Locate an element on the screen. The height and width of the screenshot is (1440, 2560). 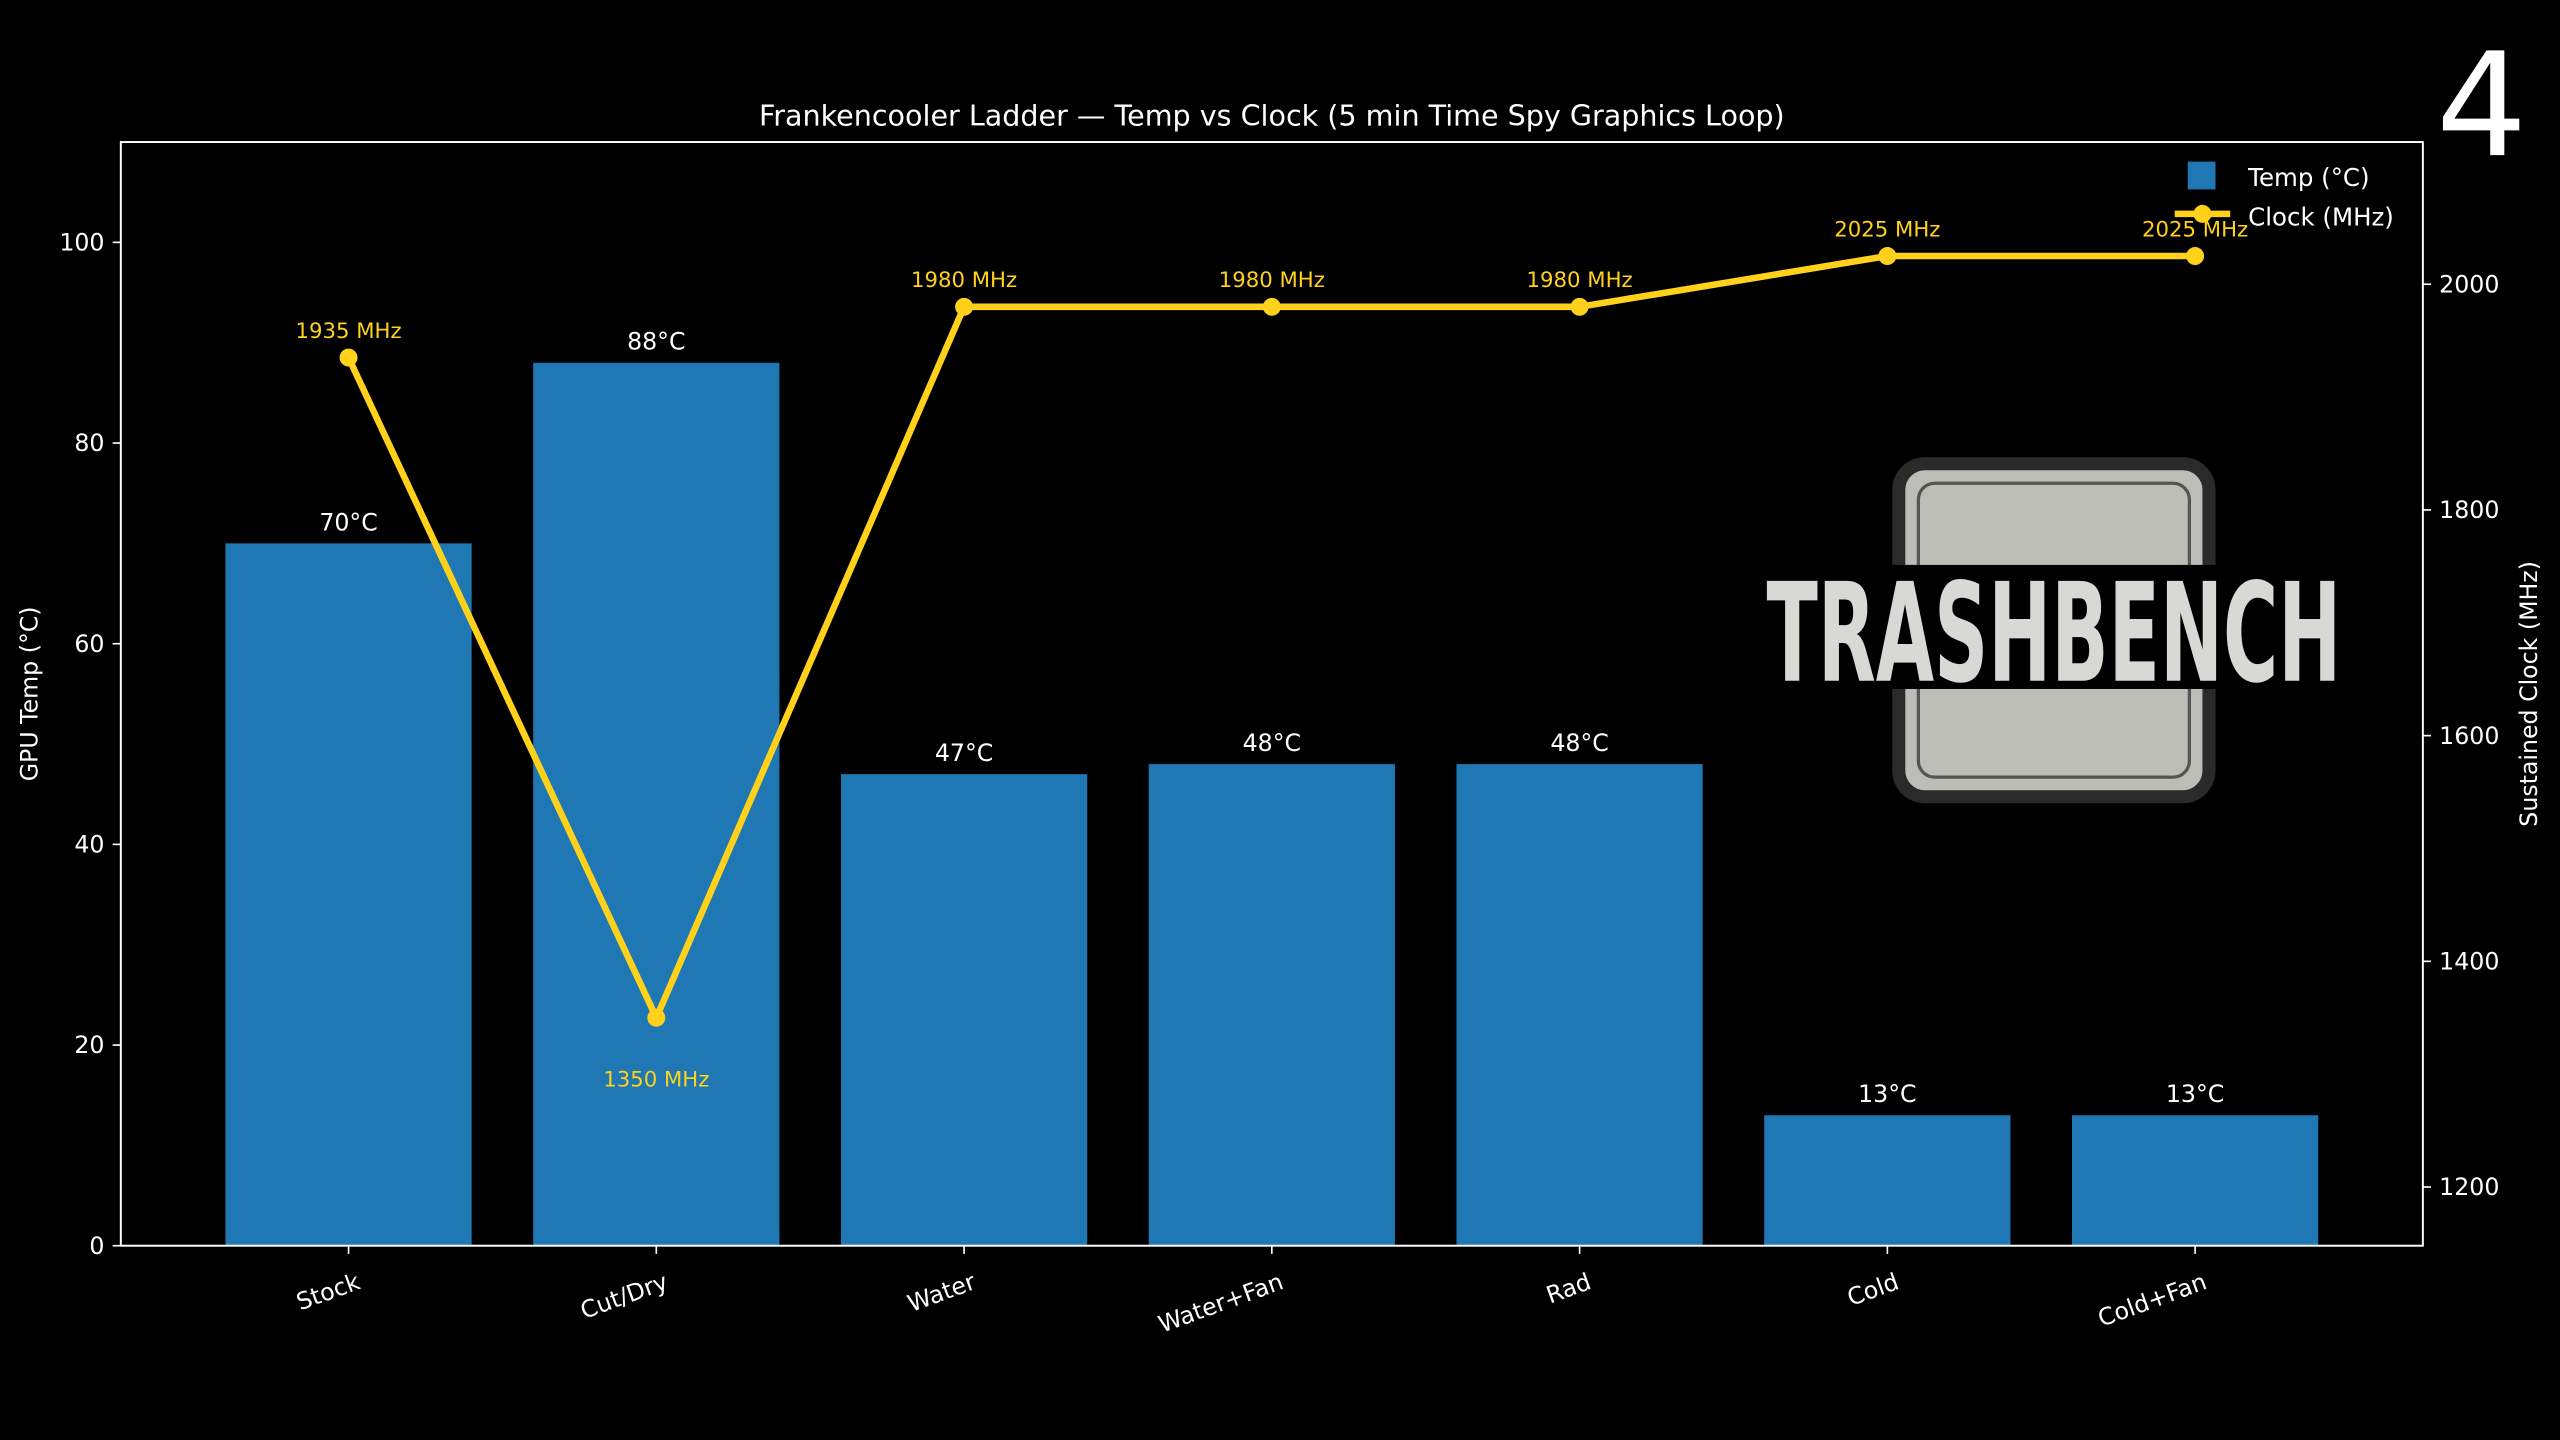
bar-label-0: 70°C is located at coordinates (348, 522).